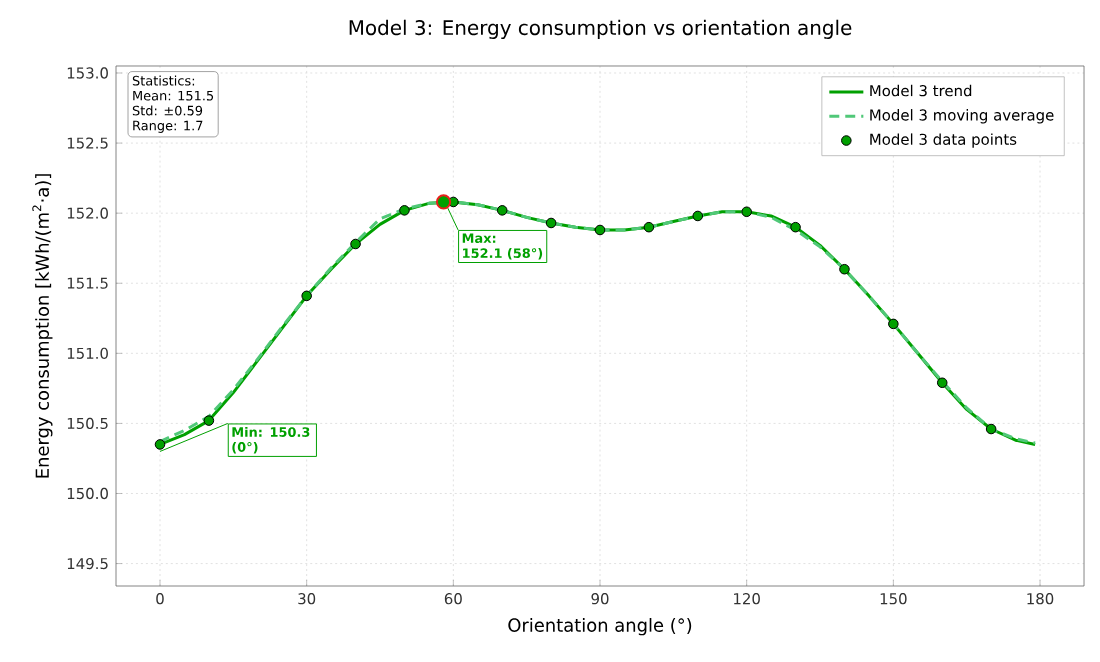 This screenshot has height=662, width=1100. Describe the element at coordinates (600, 627) in the screenshot. I see `x-axis-title: Orientation angle (°)` at that location.